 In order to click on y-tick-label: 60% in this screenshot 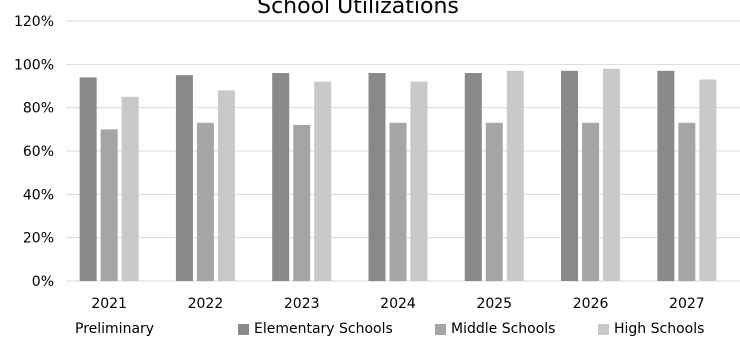, I will do `click(38, 152)`.